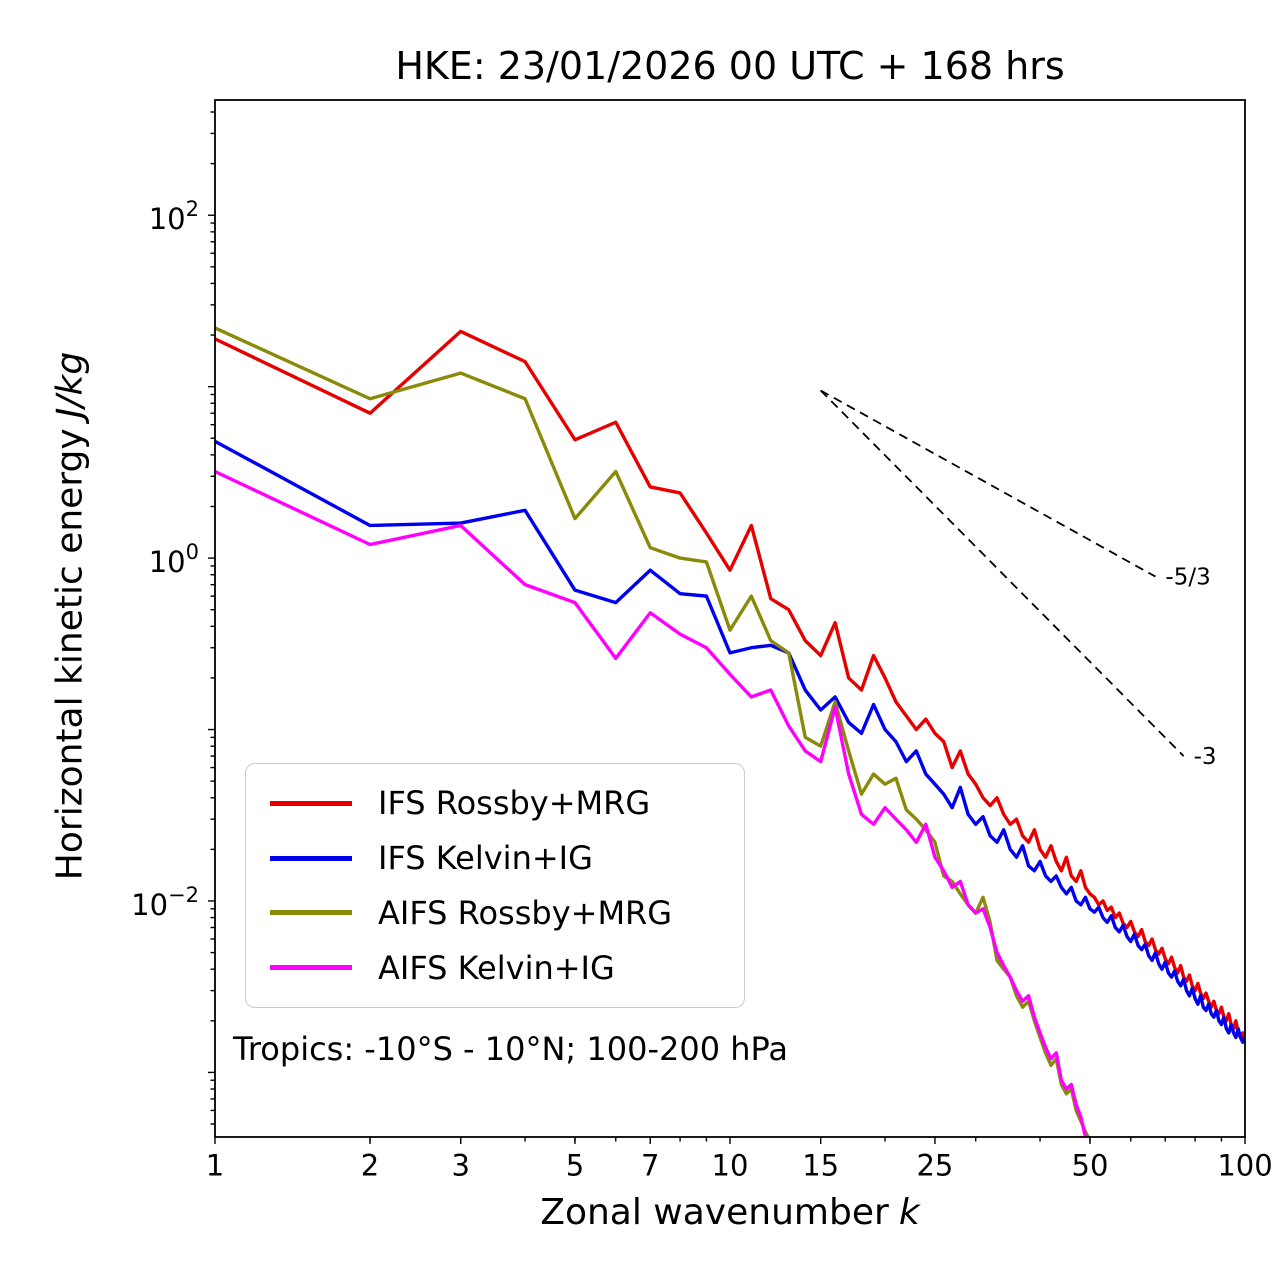 The image size is (1280, 1288). What do you see at coordinates (1244, 1166) in the screenshot?
I see `x-tick-label: 100` at bounding box center [1244, 1166].